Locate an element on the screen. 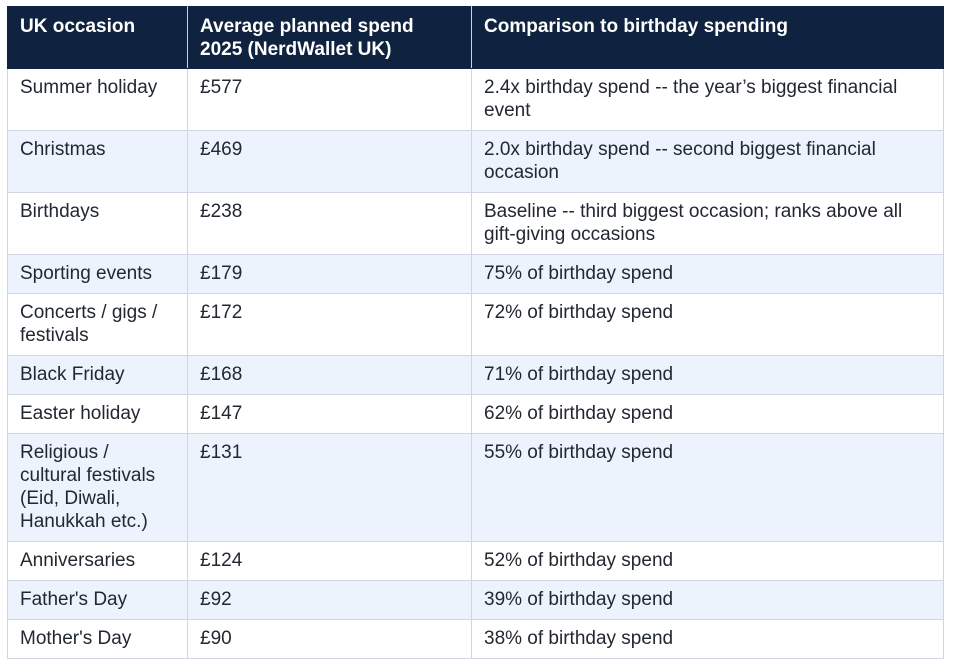 The height and width of the screenshot is (660, 954). cell-occasion: Birthdays is located at coordinates (97, 223).